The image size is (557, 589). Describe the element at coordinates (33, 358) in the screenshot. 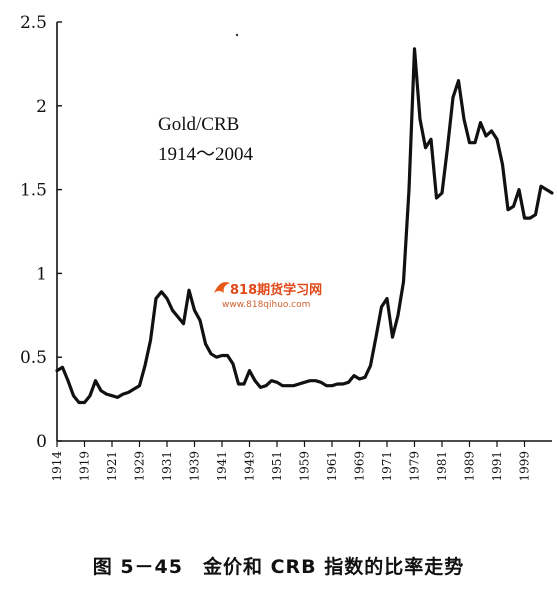

I see `y-tick-label: 0.5` at that location.